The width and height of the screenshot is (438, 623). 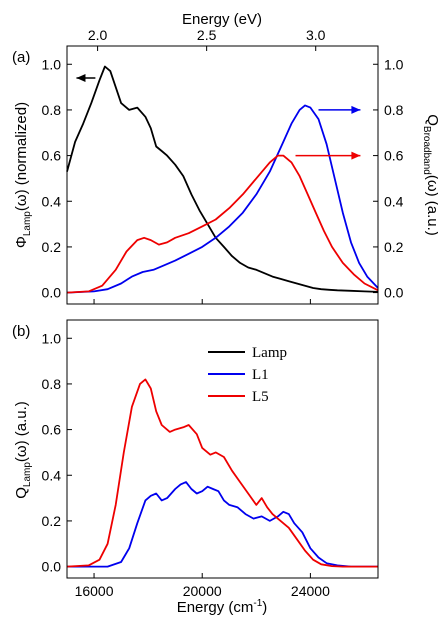 I want to click on b-left-axis-title-sub: Lamp, so click(x=27, y=474).